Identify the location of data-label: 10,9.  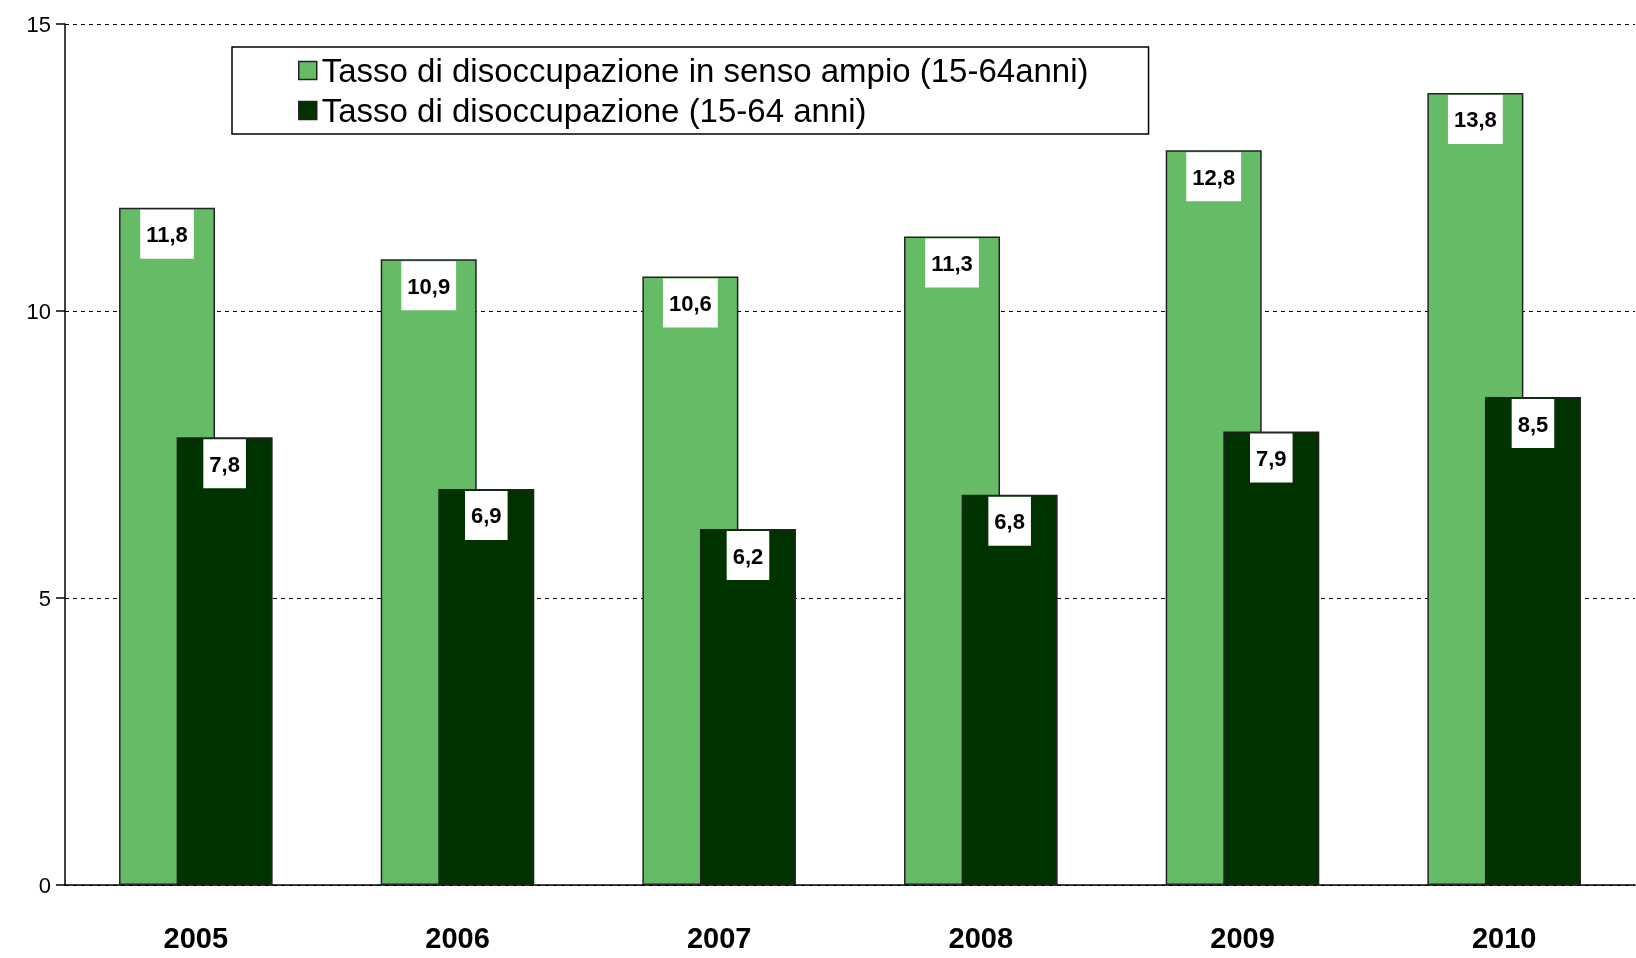
(429, 286).